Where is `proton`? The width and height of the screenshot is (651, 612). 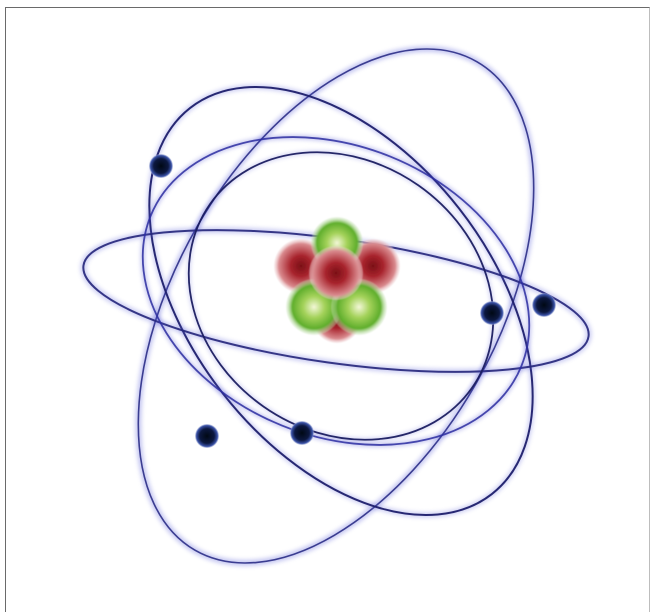 proton is located at coordinates (336, 273).